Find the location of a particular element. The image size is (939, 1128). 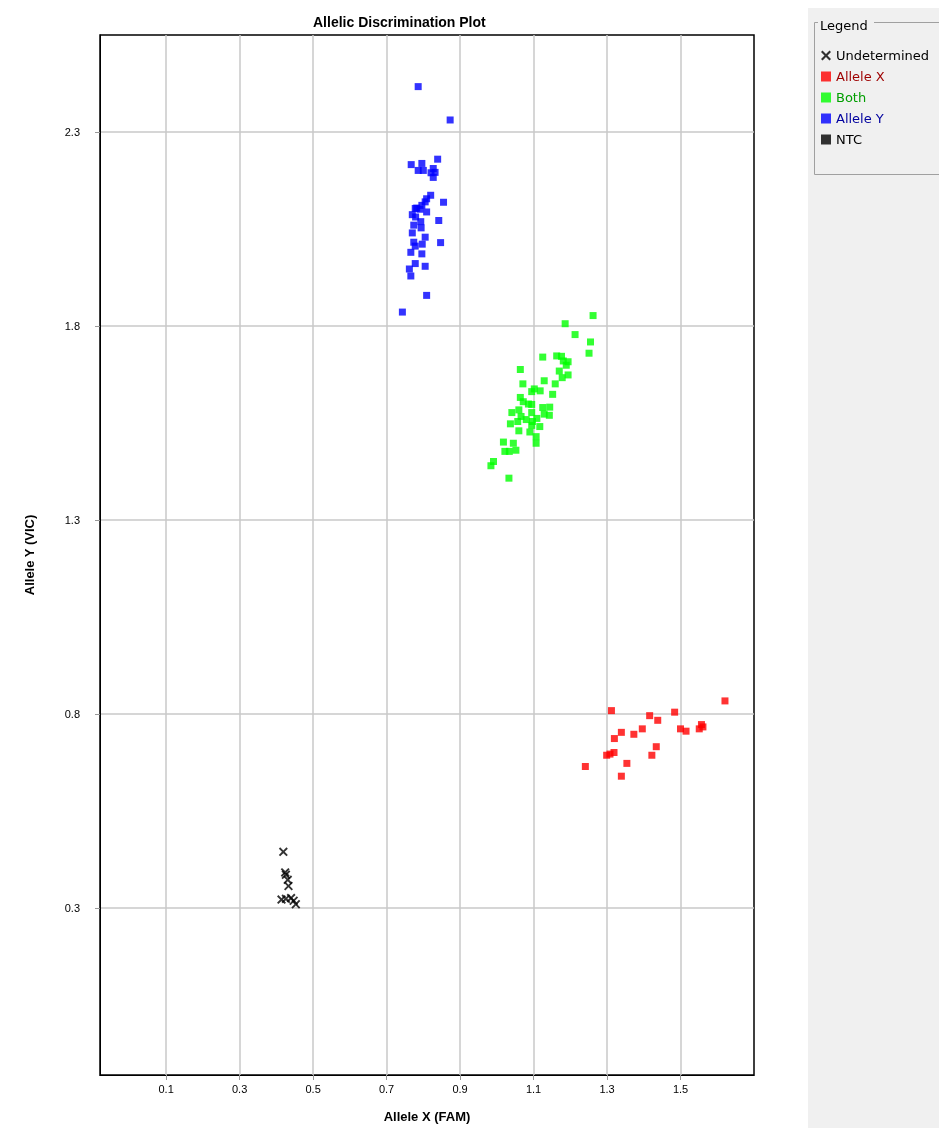

legend-label: Undetermined is located at coordinates (882, 55).